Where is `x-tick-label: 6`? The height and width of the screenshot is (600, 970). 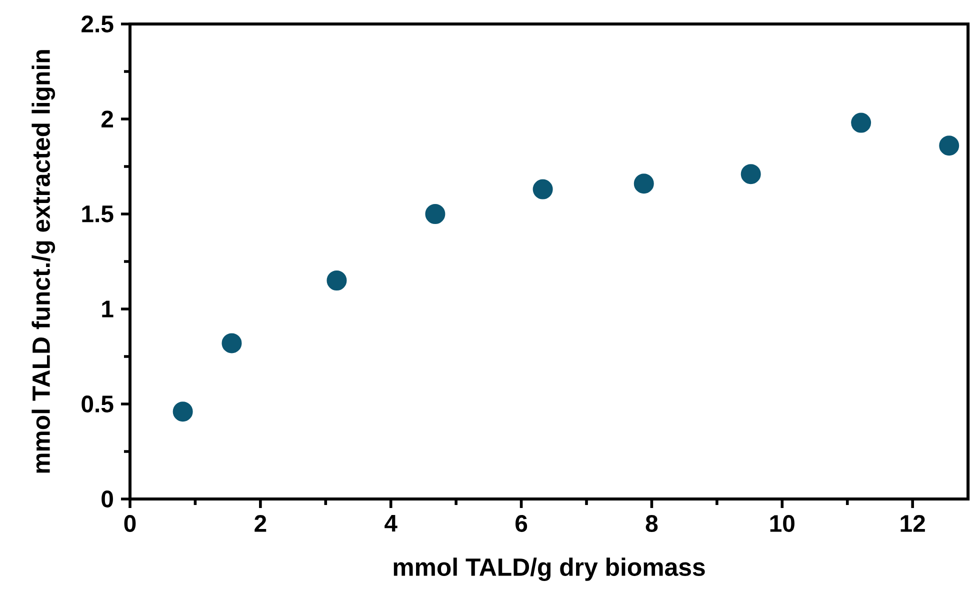 x-tick-label: 6 is located at coordinates (522, 523).